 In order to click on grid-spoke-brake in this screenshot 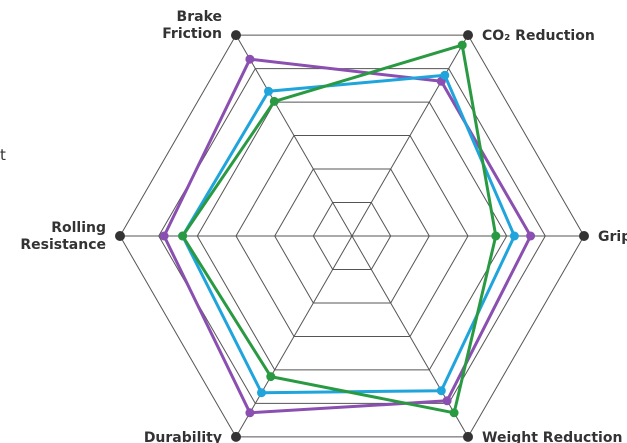, I will do `click(294, 135)`.